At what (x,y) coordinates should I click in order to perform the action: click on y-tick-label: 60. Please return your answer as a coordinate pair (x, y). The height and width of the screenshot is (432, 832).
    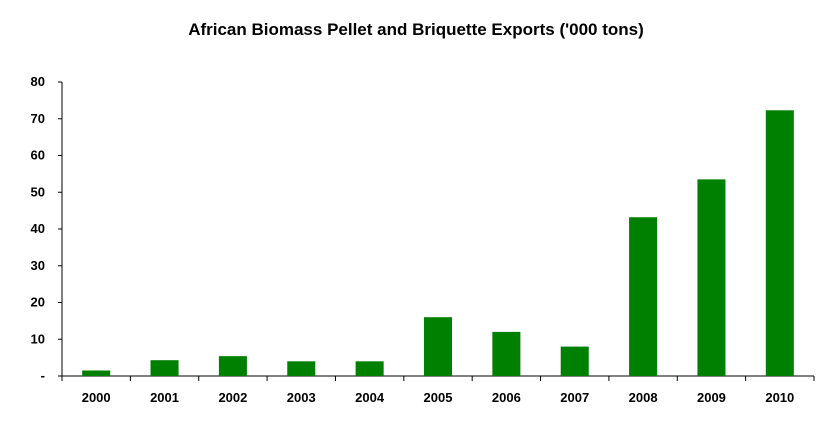
    Looking at the image, I should click on (38, 155).